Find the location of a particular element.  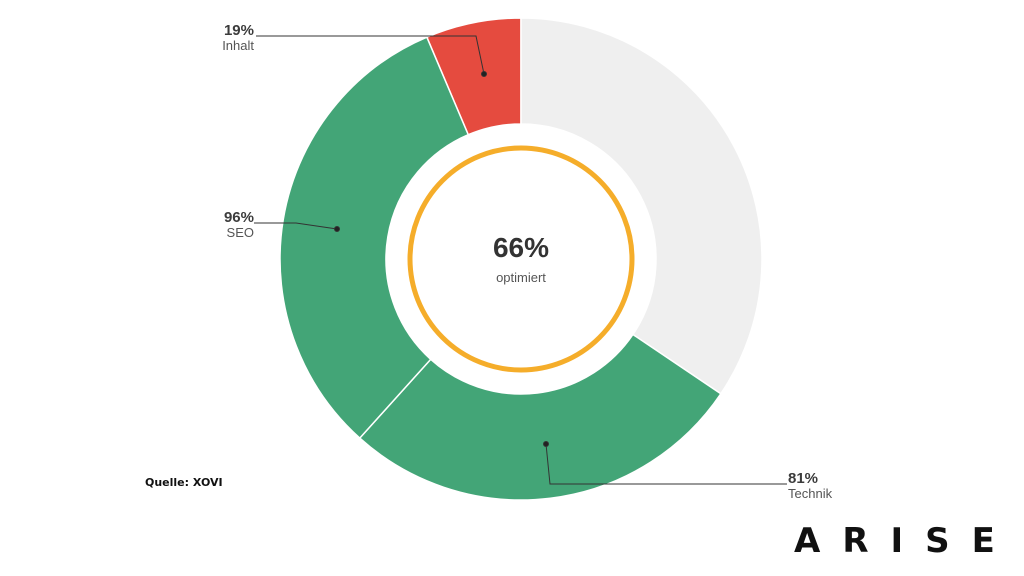

center-label: optimiert is located at coordinates (521, 277).